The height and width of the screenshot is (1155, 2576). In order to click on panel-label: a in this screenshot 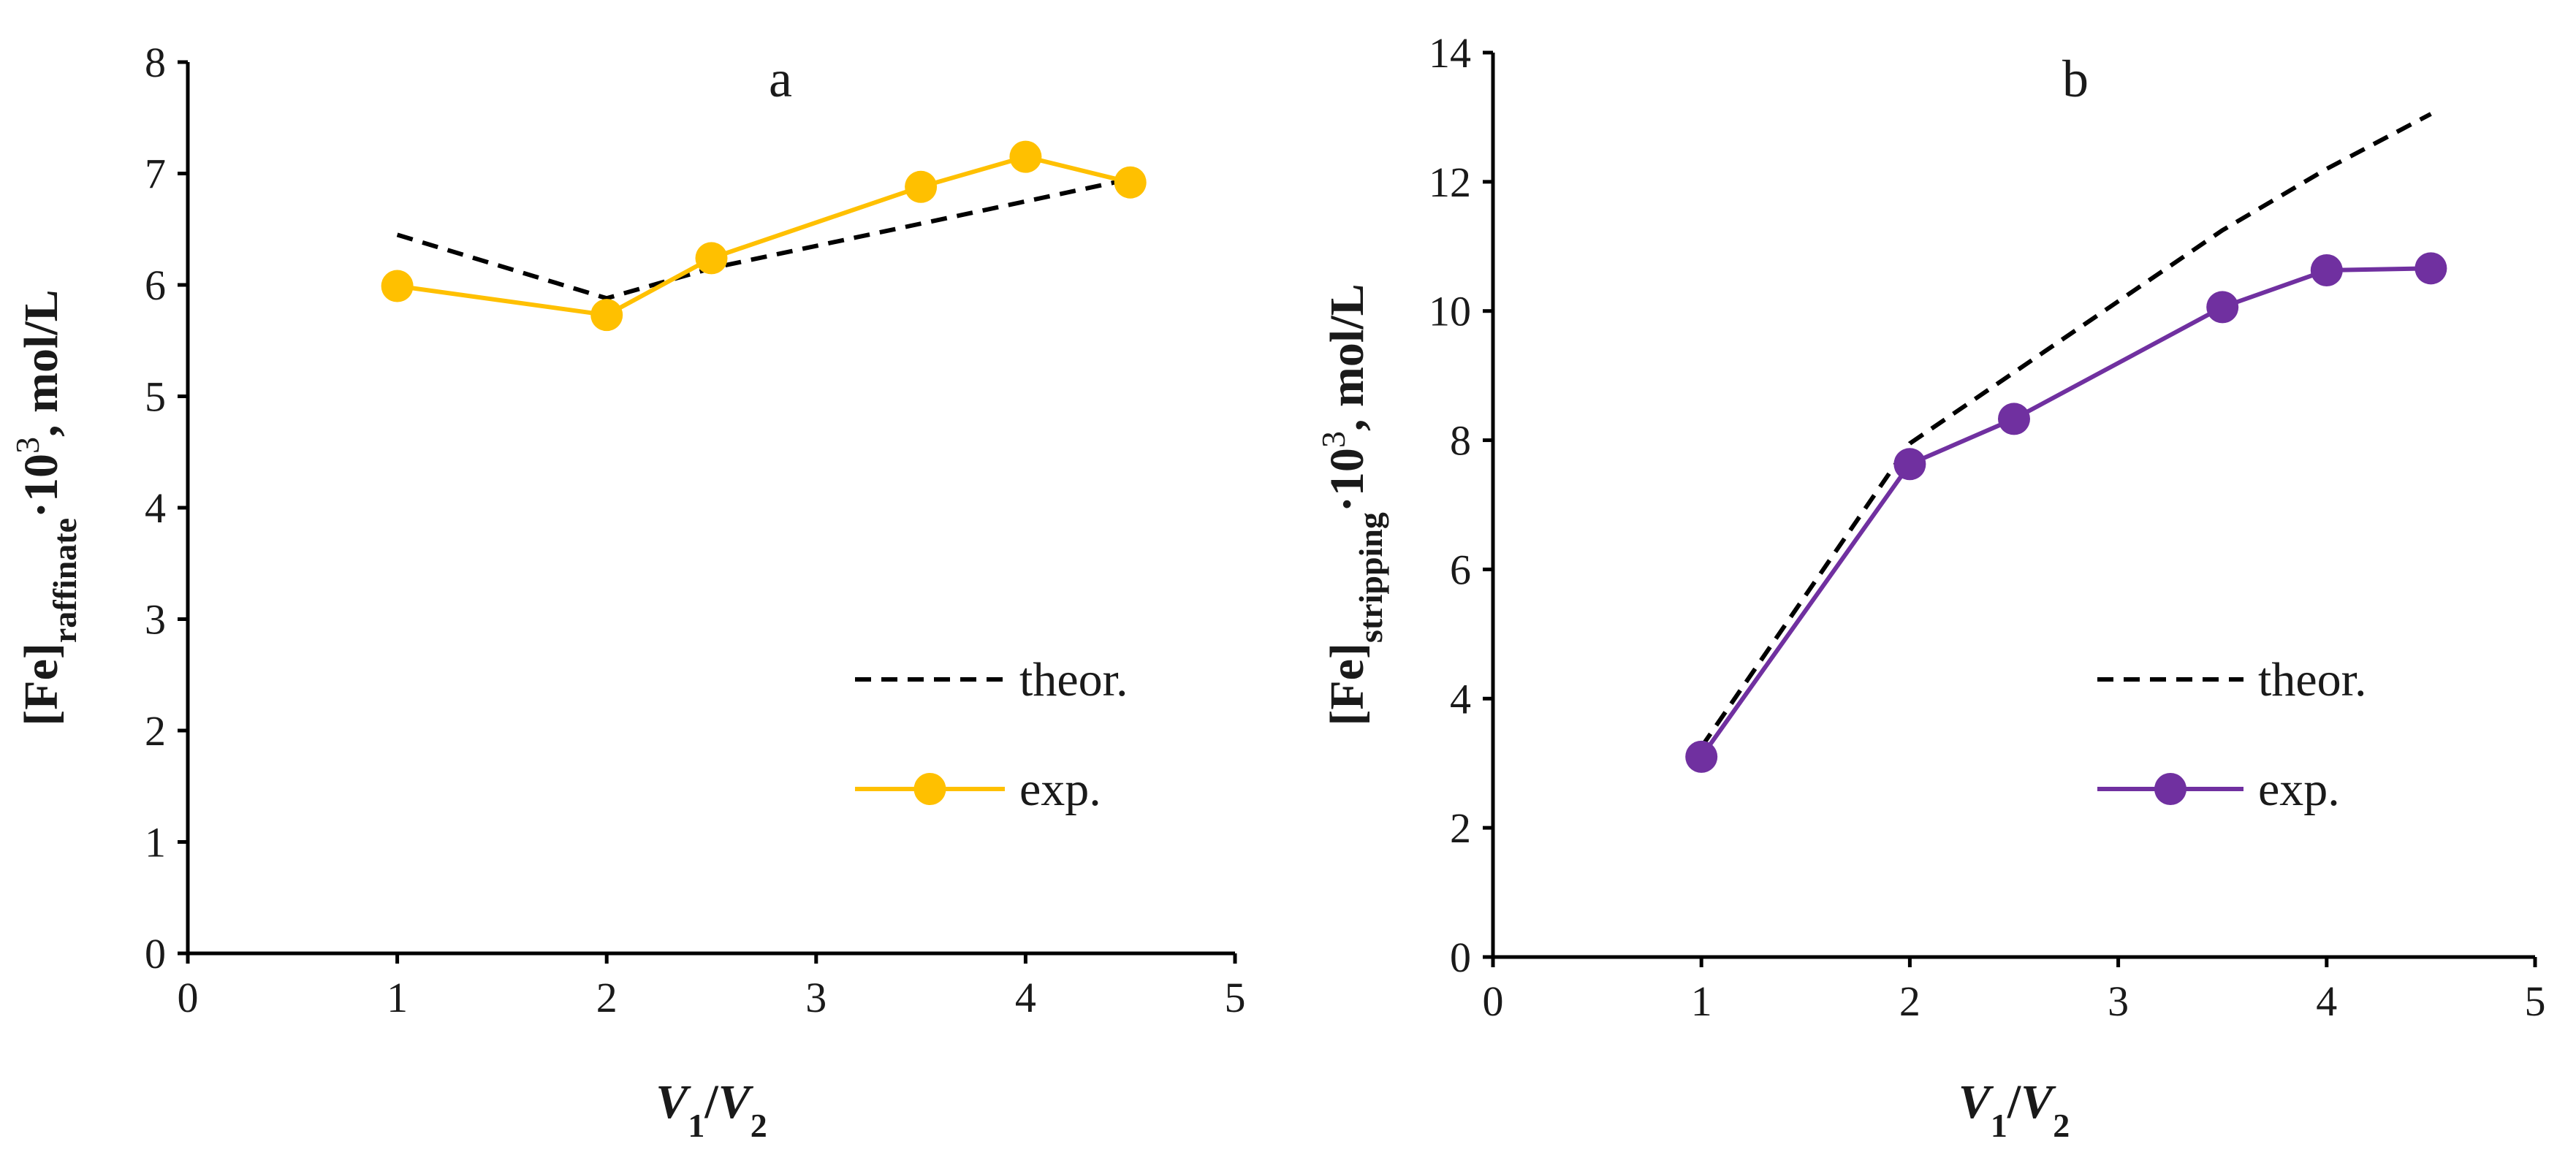, I will do `click(781, 79)`.